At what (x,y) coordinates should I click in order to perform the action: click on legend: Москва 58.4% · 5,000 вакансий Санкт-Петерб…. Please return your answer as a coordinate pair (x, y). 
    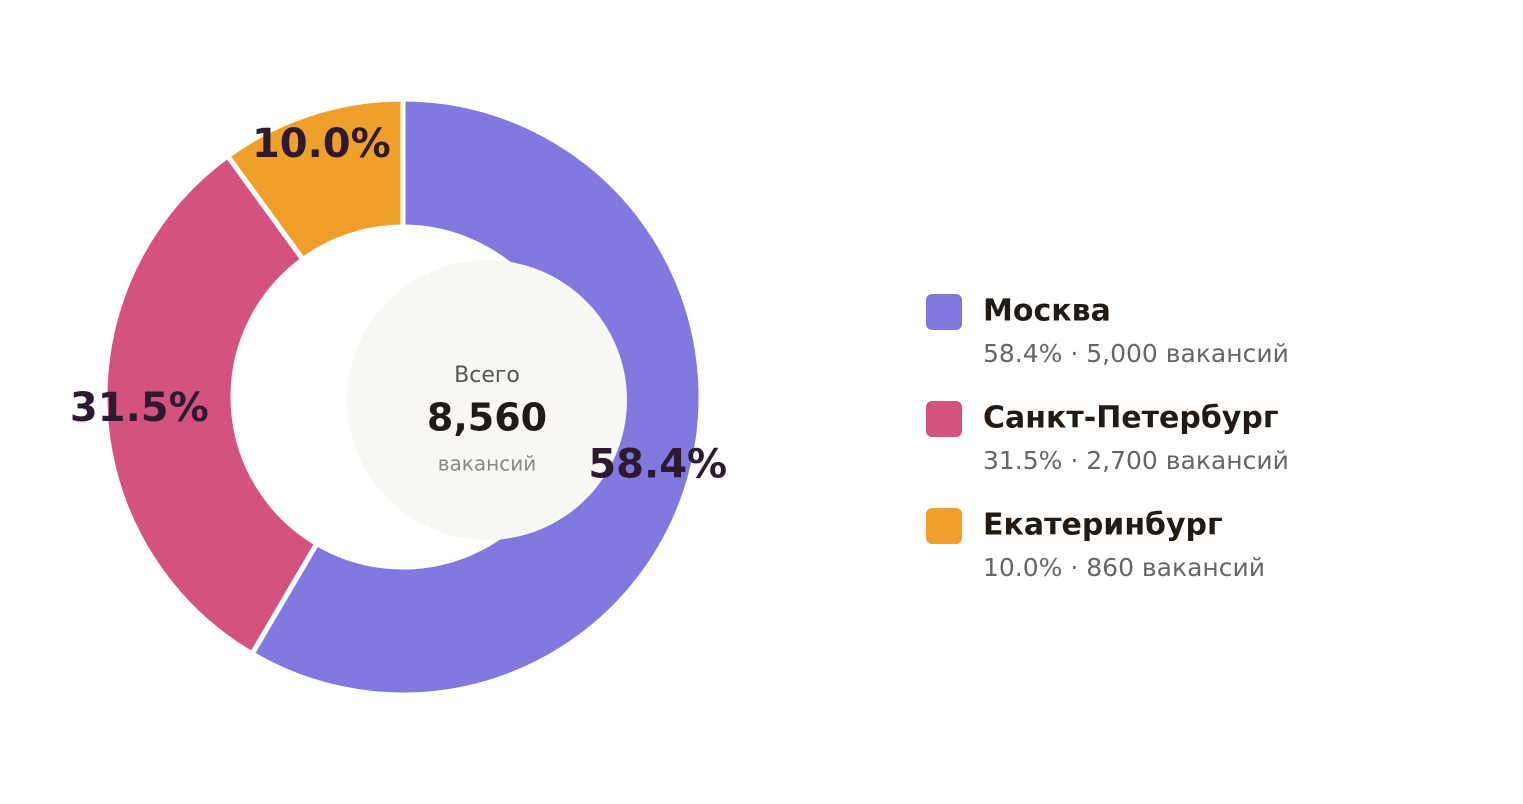
    Looking at the image, I should click on (1107, 438).